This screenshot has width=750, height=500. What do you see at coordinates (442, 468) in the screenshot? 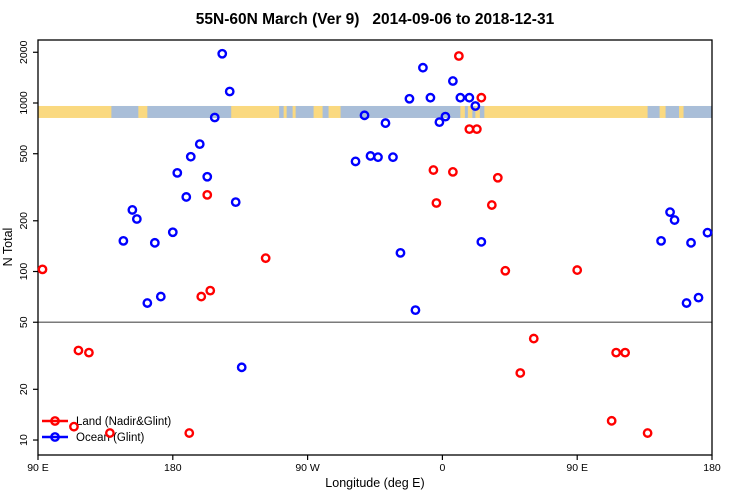
I see `x-tick-label: 0` at bounding box center [442, 468].